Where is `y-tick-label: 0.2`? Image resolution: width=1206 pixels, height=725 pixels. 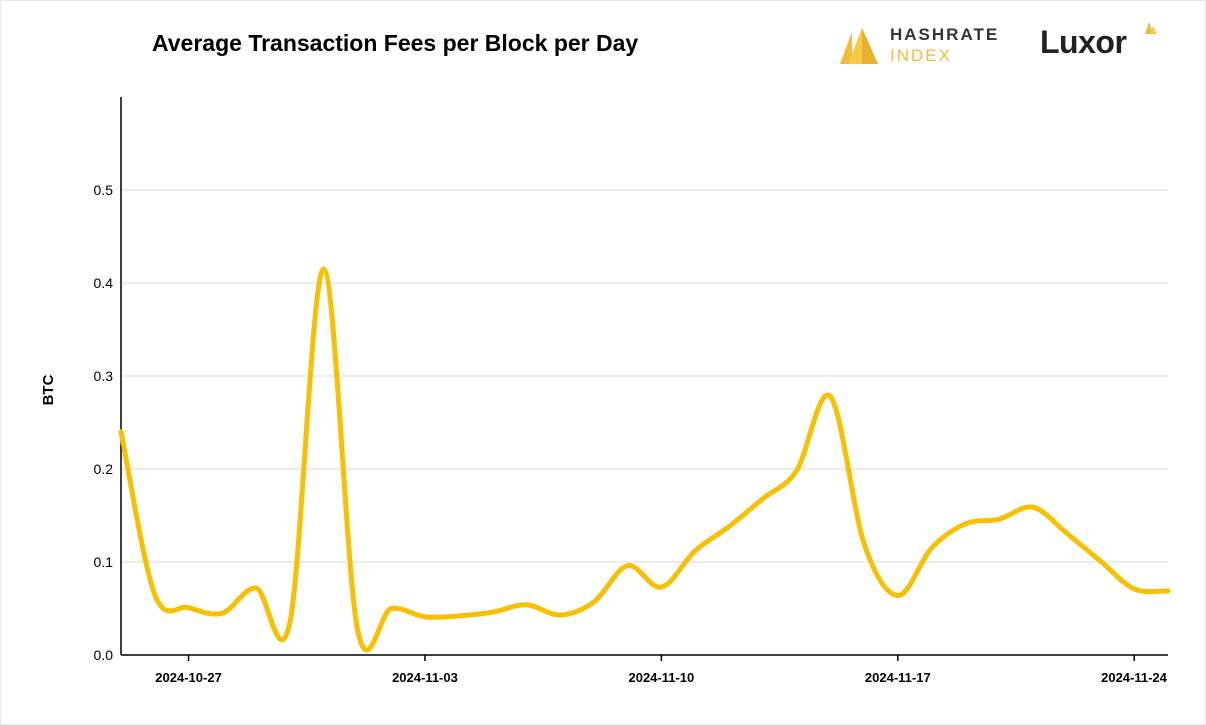
y-tick-label: 0.2 is located at coordinates (104, 469).